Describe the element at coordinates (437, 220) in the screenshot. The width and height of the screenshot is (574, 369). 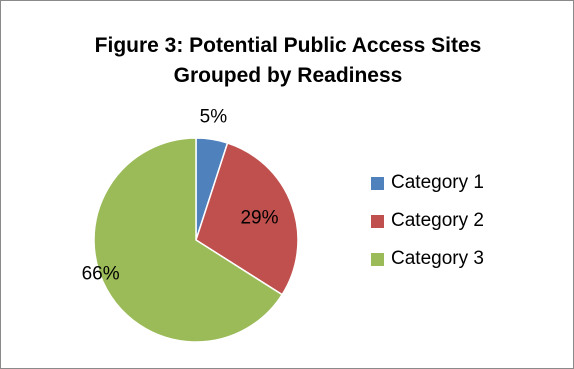
I see `legend-label-category-2: Category 2` at that location.